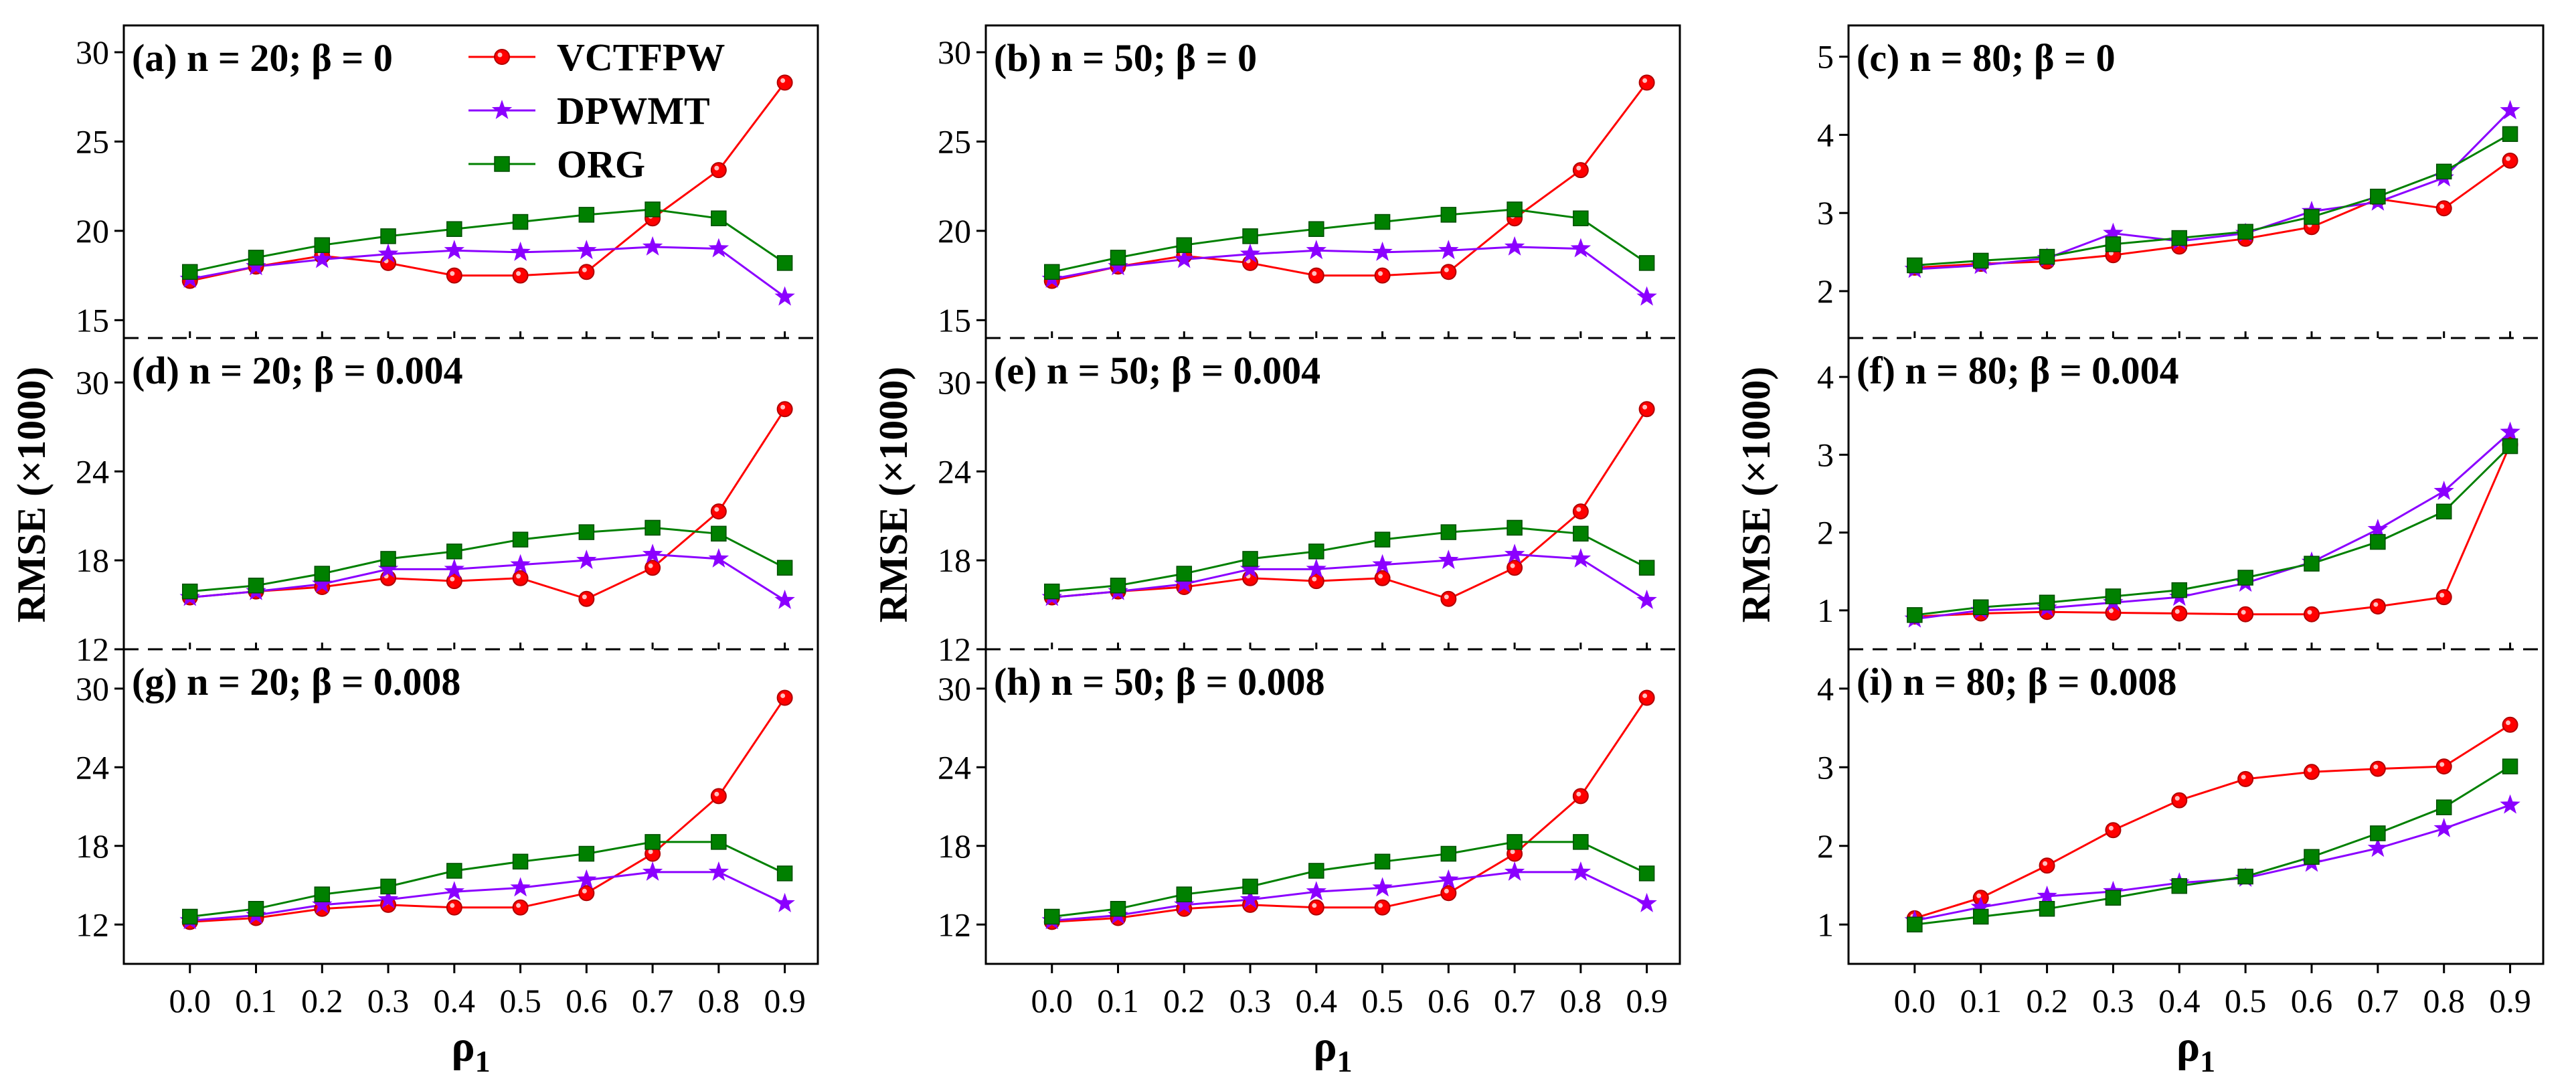  Describe the element at coordinates (1825, 689) in the screenshot. I see `y-tick-label: 4` at that location.